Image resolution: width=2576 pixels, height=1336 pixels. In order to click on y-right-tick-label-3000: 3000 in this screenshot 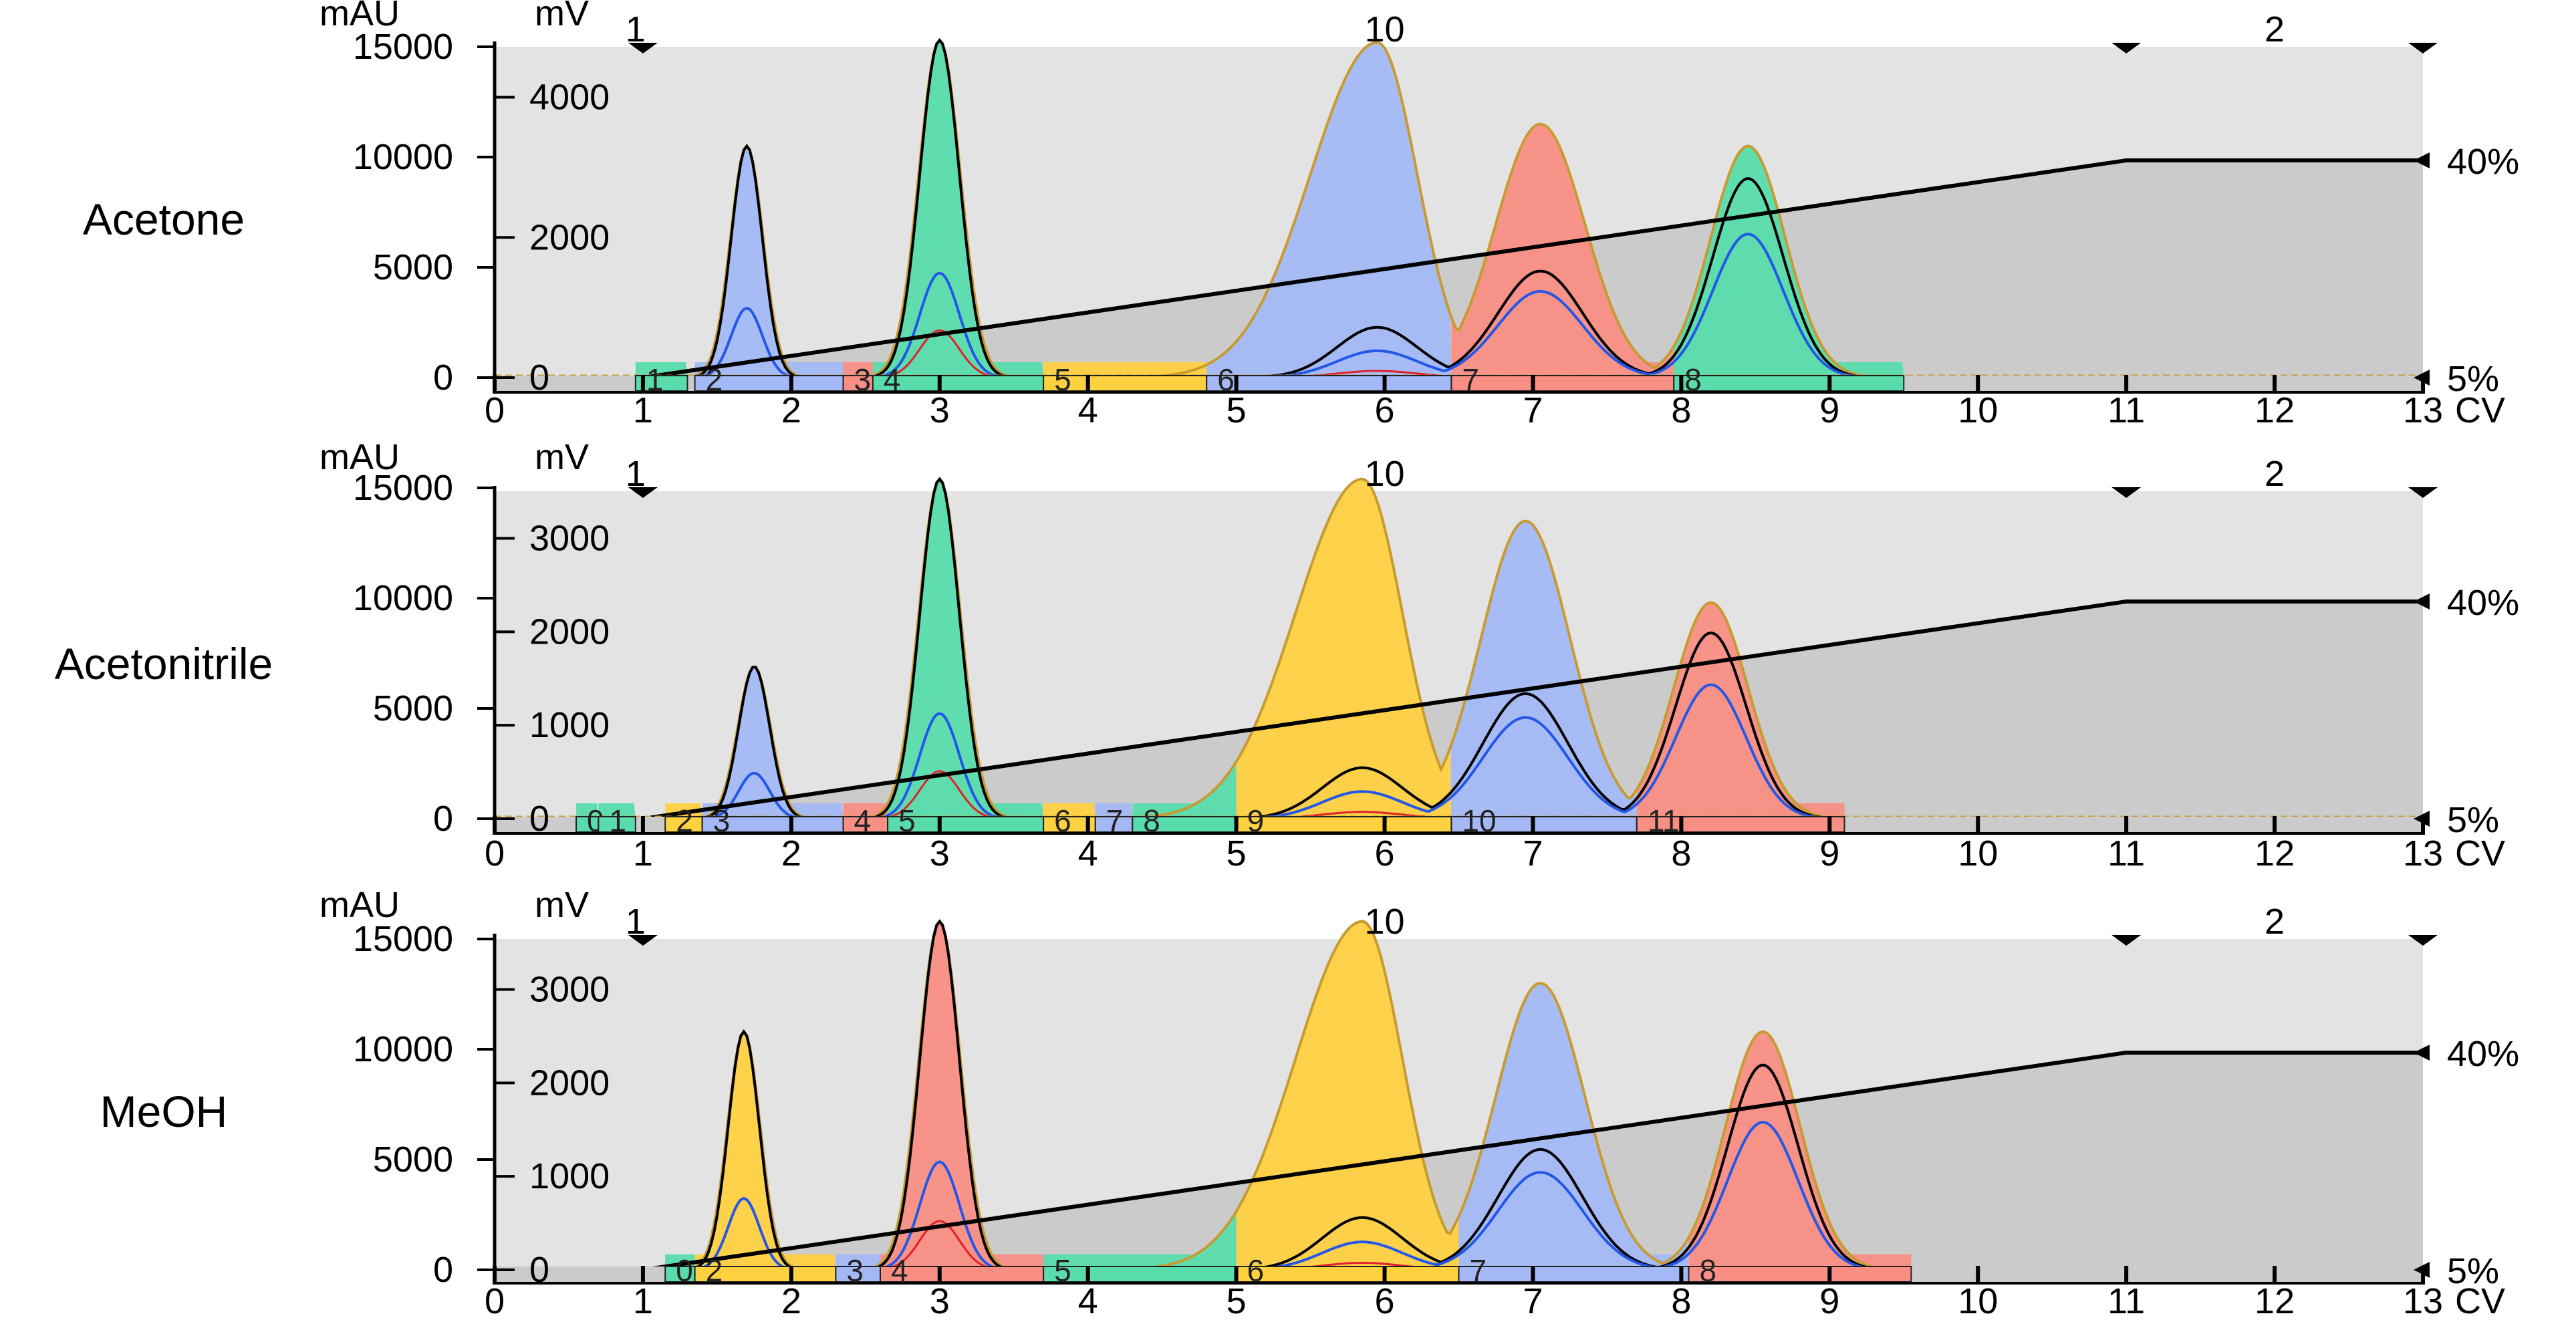, I will do `click(569, 990)`.